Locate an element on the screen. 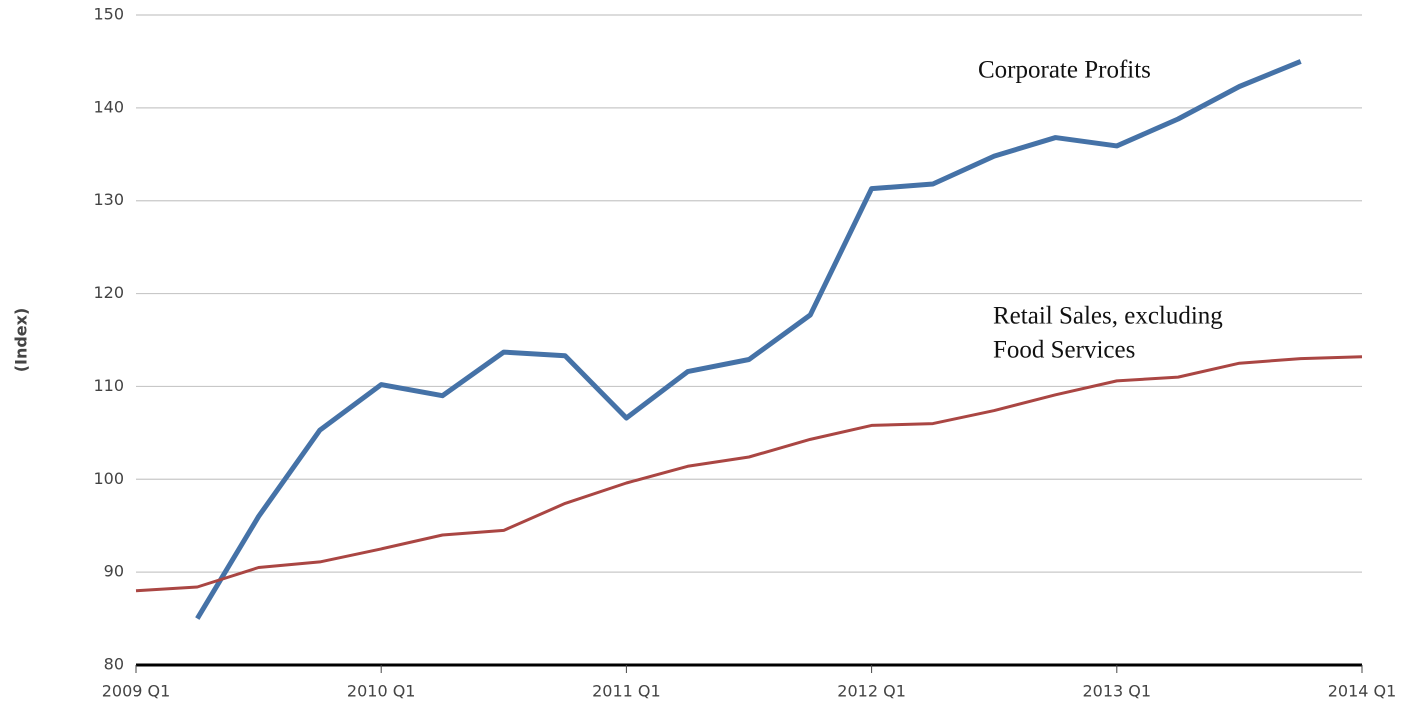 The image size is (1412, 708). annotation: Food Services is located at coordinates (1064, 350).